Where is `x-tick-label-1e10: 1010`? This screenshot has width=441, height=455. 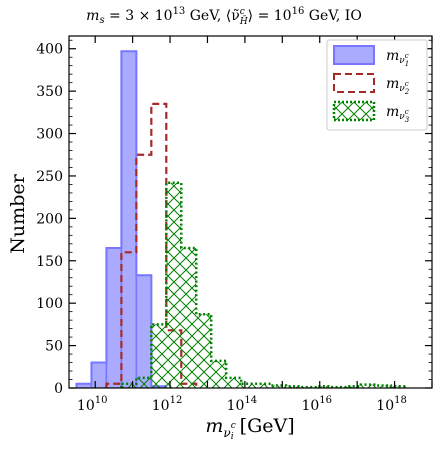
x-tick-label-1e10: 1010 is located at coordinates (92, 404).